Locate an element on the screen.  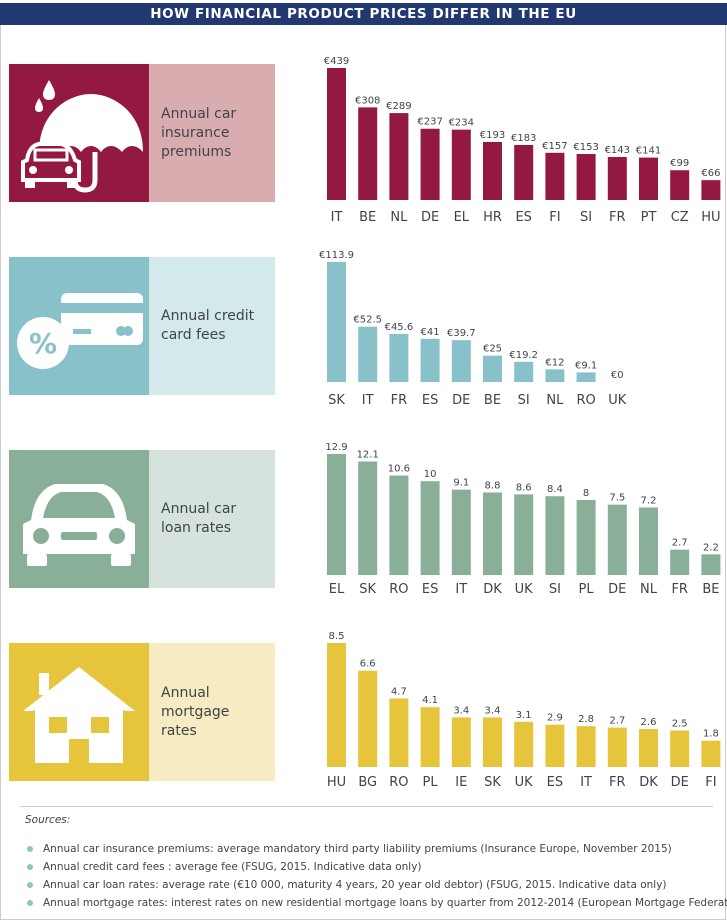
data-label: €99 is located at coordinates (679, 163).